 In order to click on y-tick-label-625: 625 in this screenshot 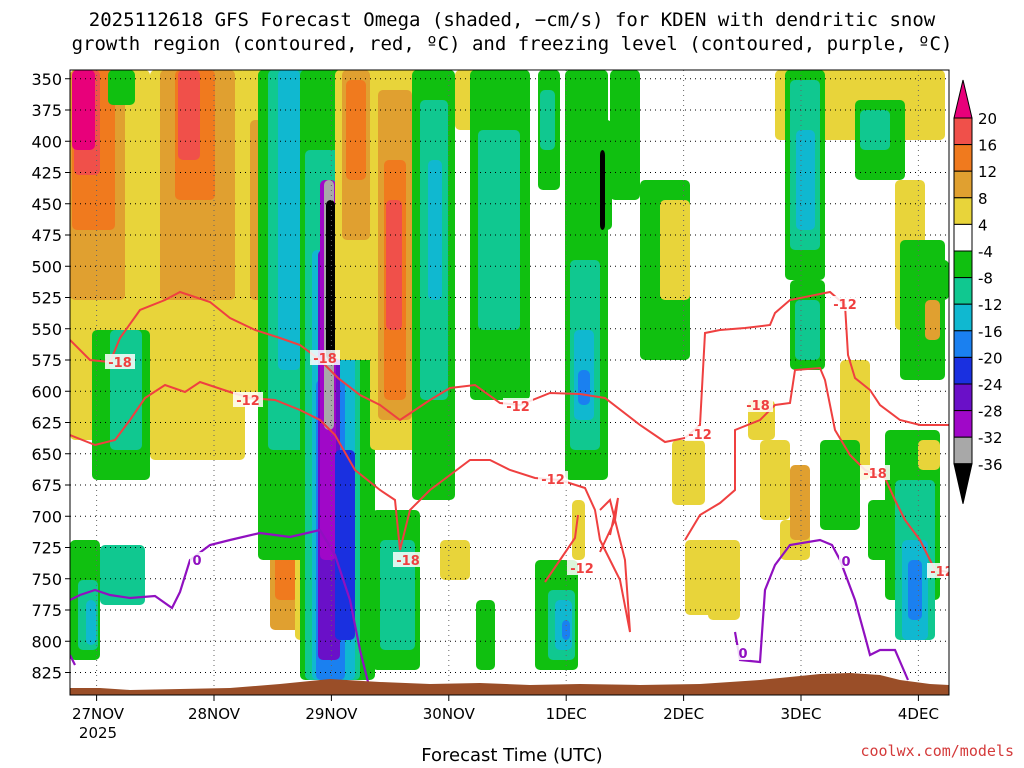, I will do `click(46, 423)`.